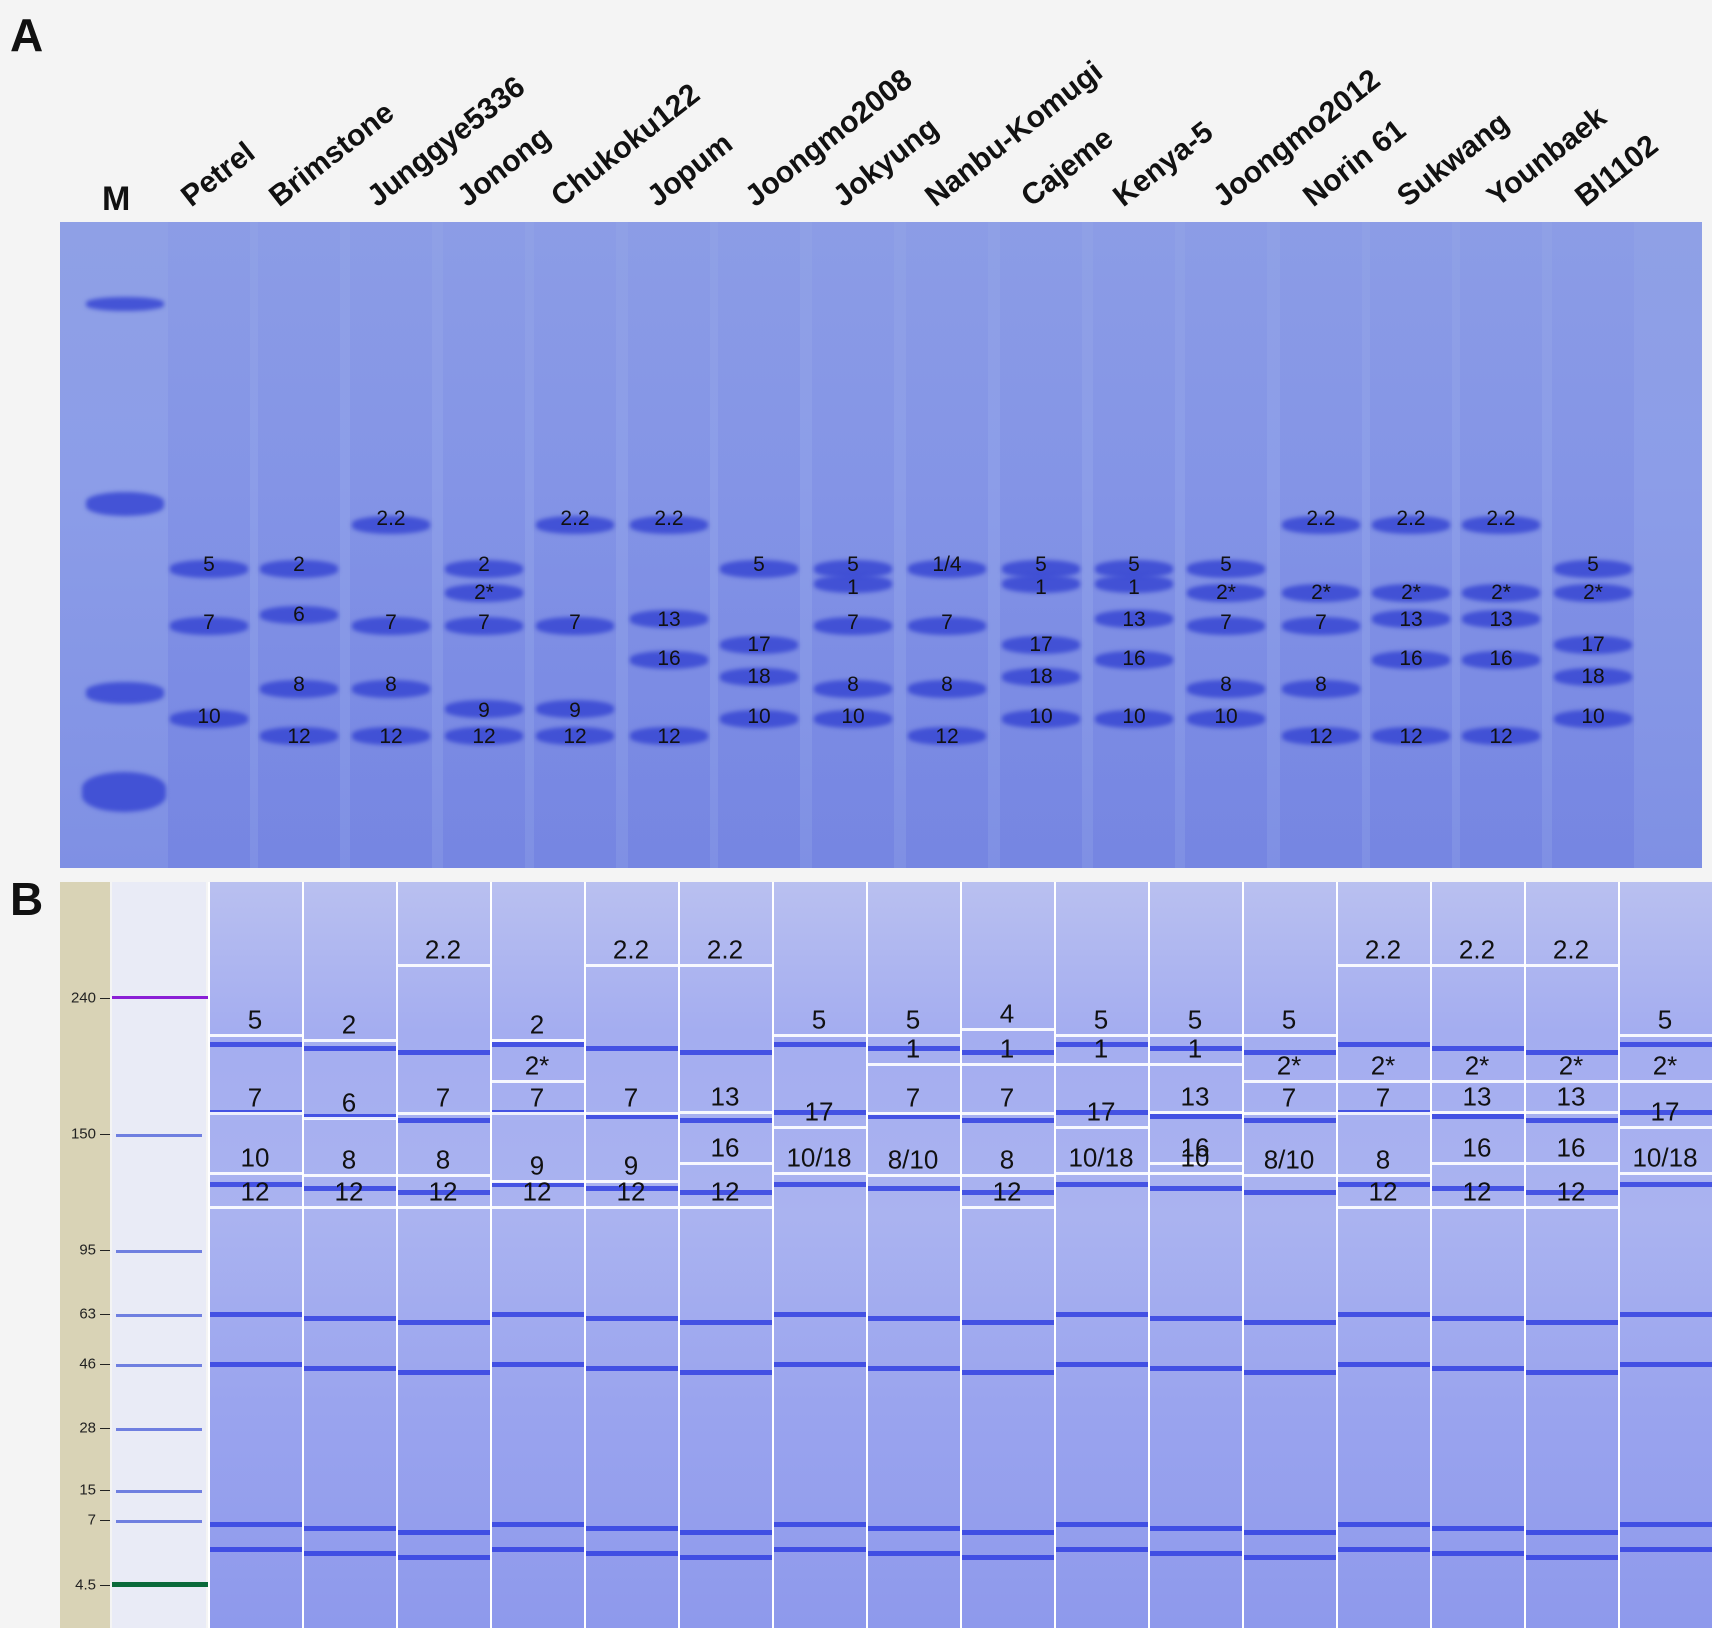 The height and width of the screenshot is (1628, 1712). Describe the element at coordinates (27, 35) in the screenshot. I see `panel-a-letter: A` at that location.